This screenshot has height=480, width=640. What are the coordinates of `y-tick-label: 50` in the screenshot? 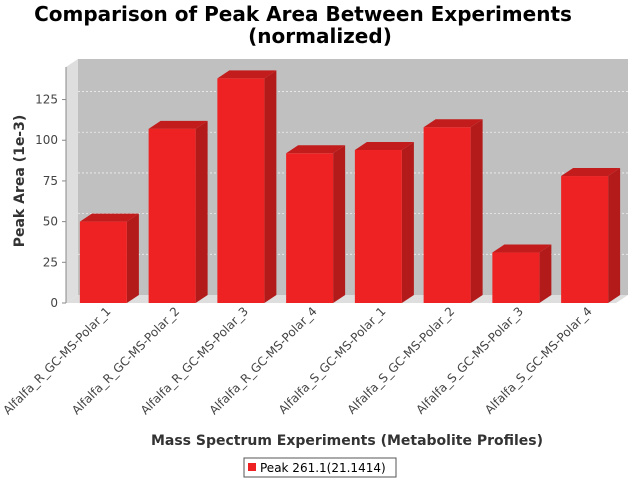 It's located at (50, 222).